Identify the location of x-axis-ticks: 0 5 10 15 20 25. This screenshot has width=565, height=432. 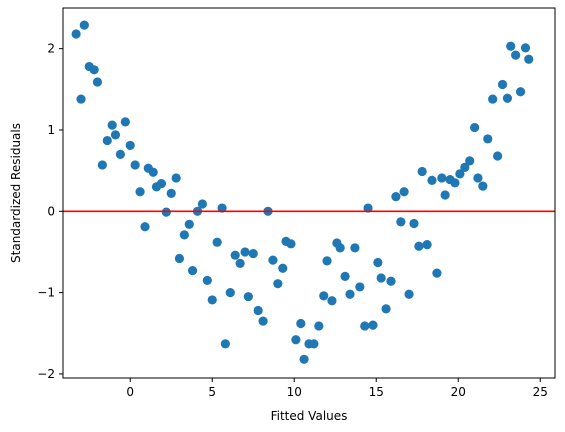
(337, 388).